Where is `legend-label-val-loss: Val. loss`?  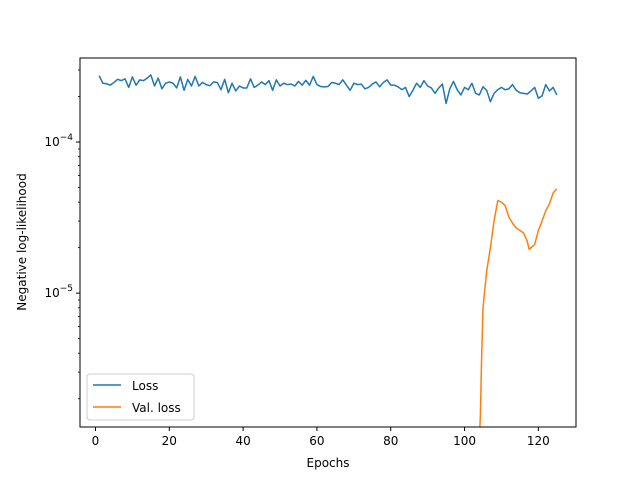
legend-label-val-loss: Val. loss is located at coordinates (156, 408).